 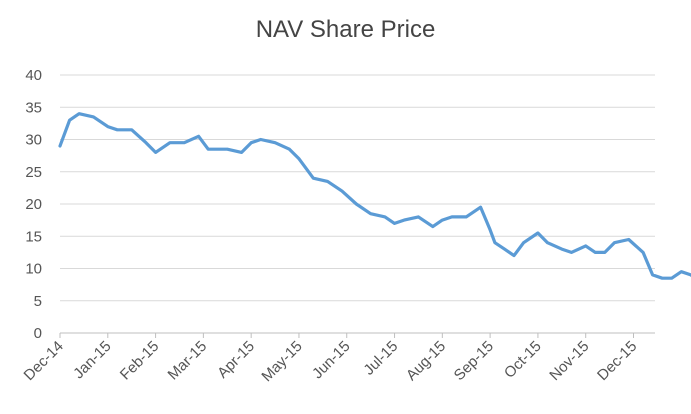 I want to click on x-tick-label-Dec-15: Dec-15, so click(x=617, y=361).